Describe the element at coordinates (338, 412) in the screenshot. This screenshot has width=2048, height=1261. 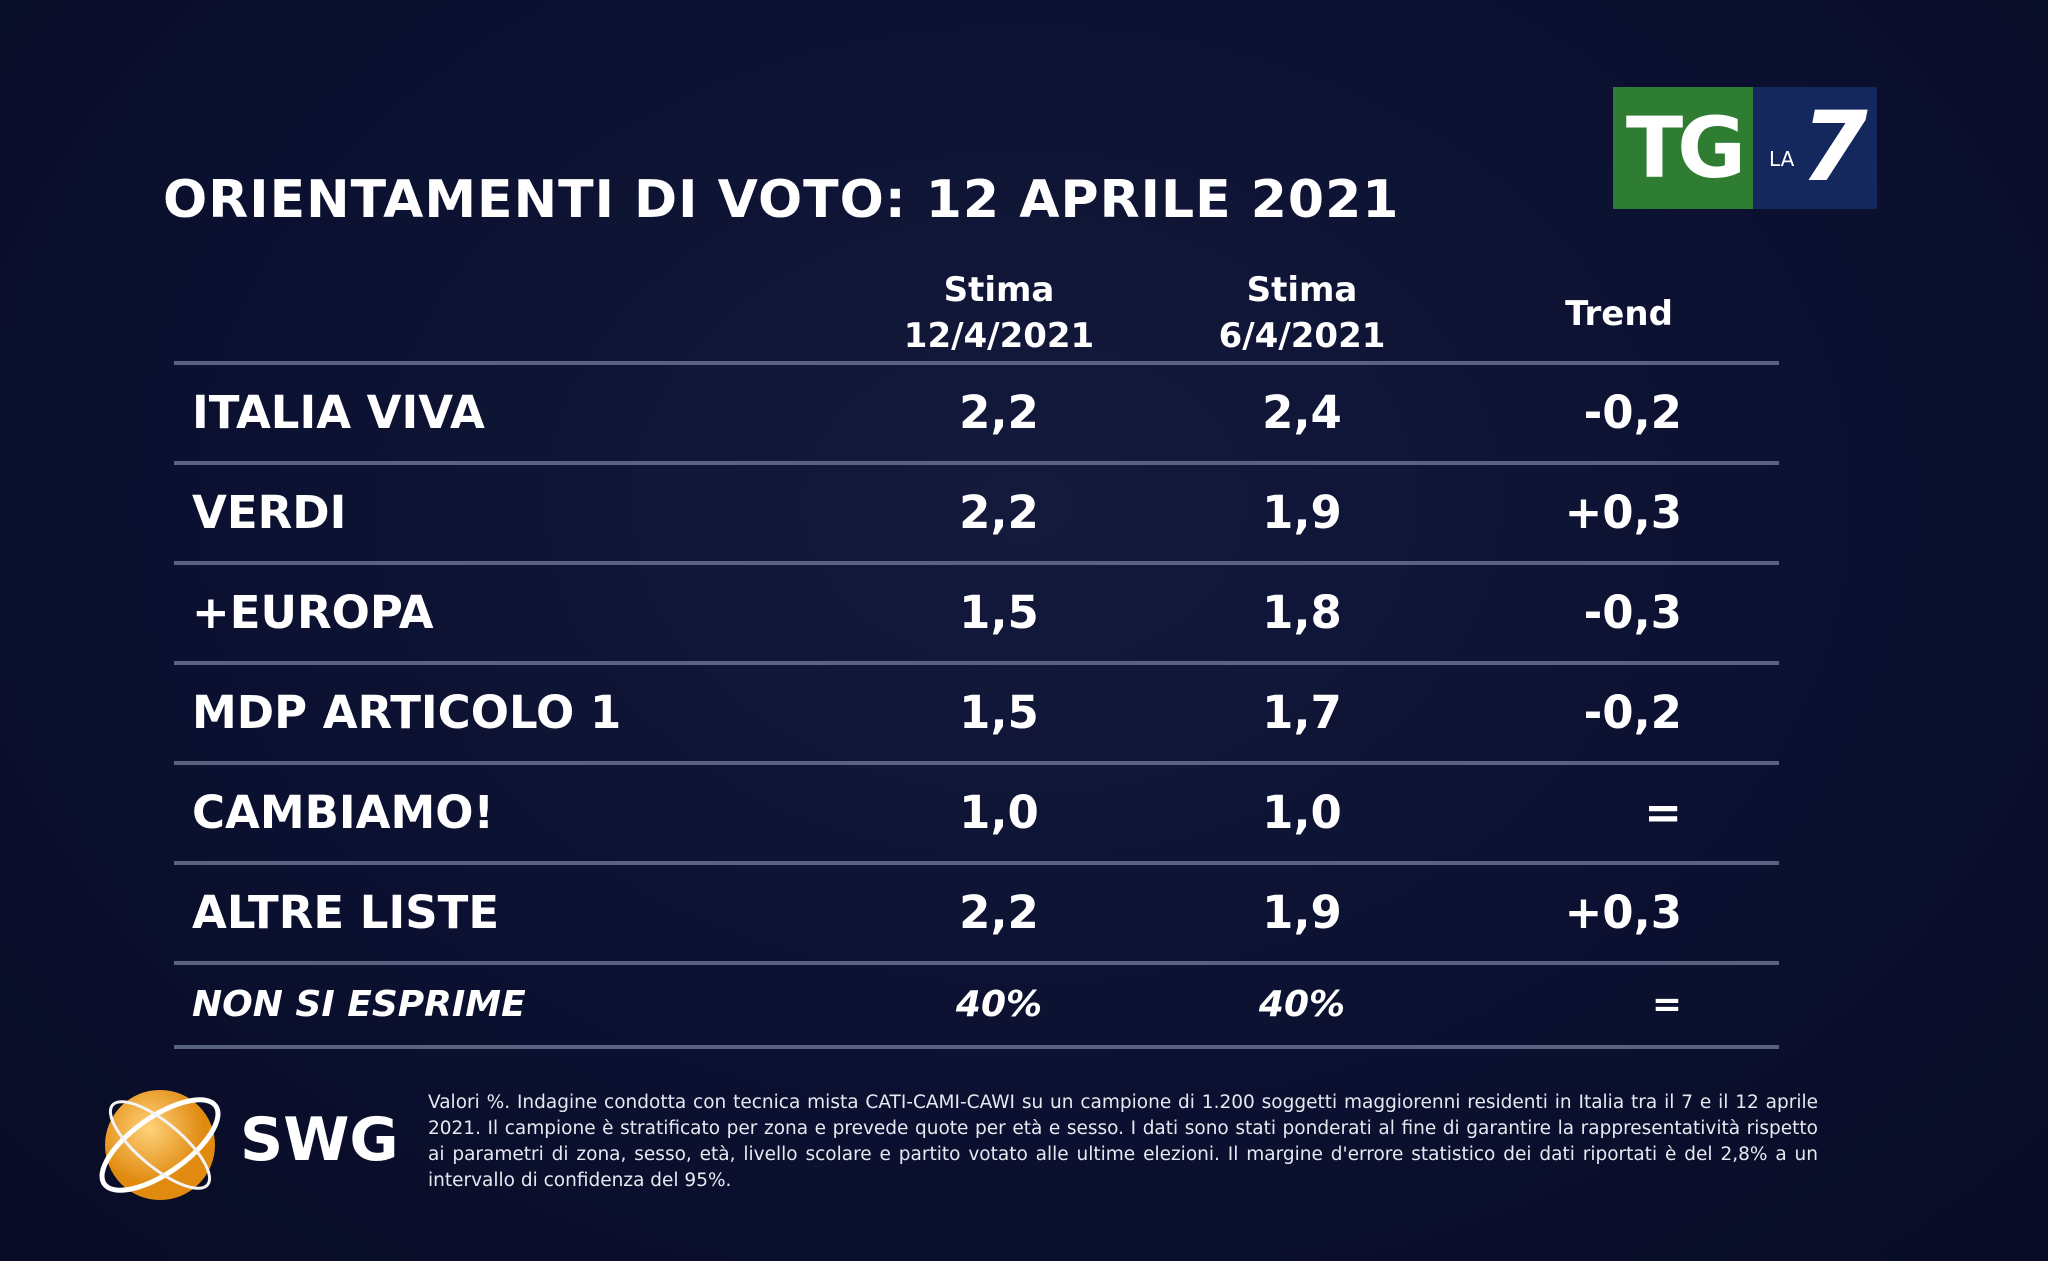
I see `row-label: ITALIA VIVA` at that location.